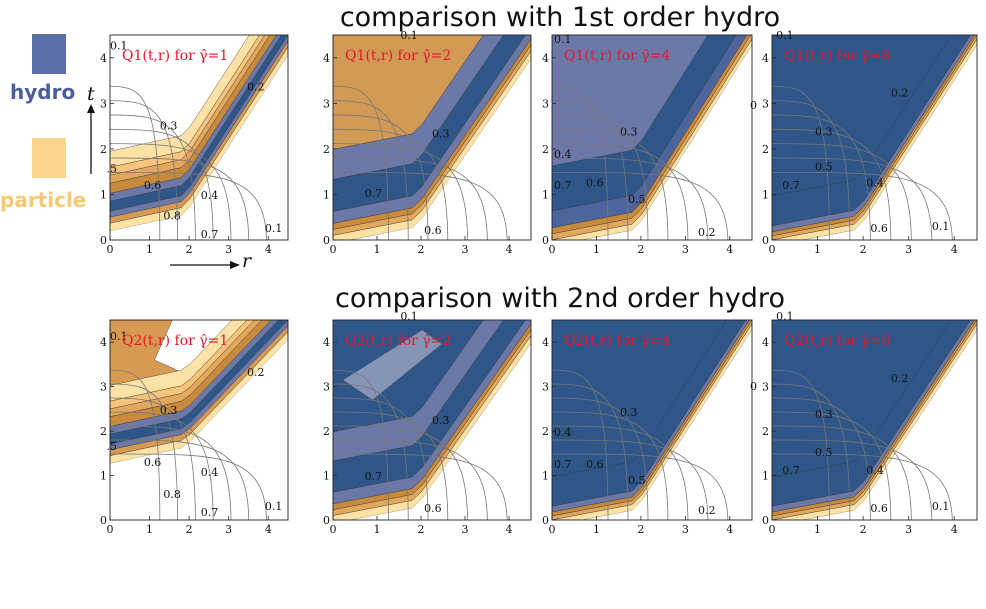 The height and width of the screenshot is (609, 986). I want to click on t-axis-label: t, so click(91, 94).